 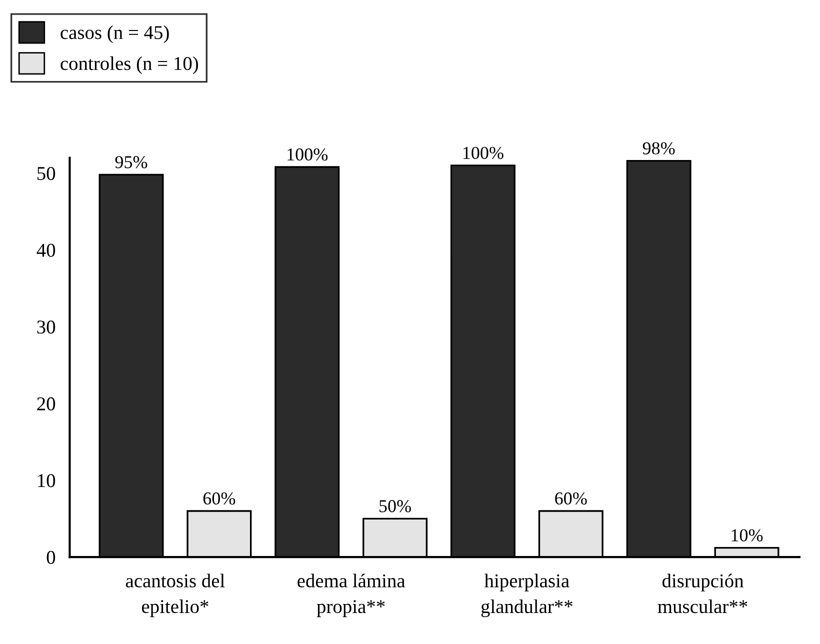 I want to click on legend-label: controles (n = 10), so click(x=129, y=65).